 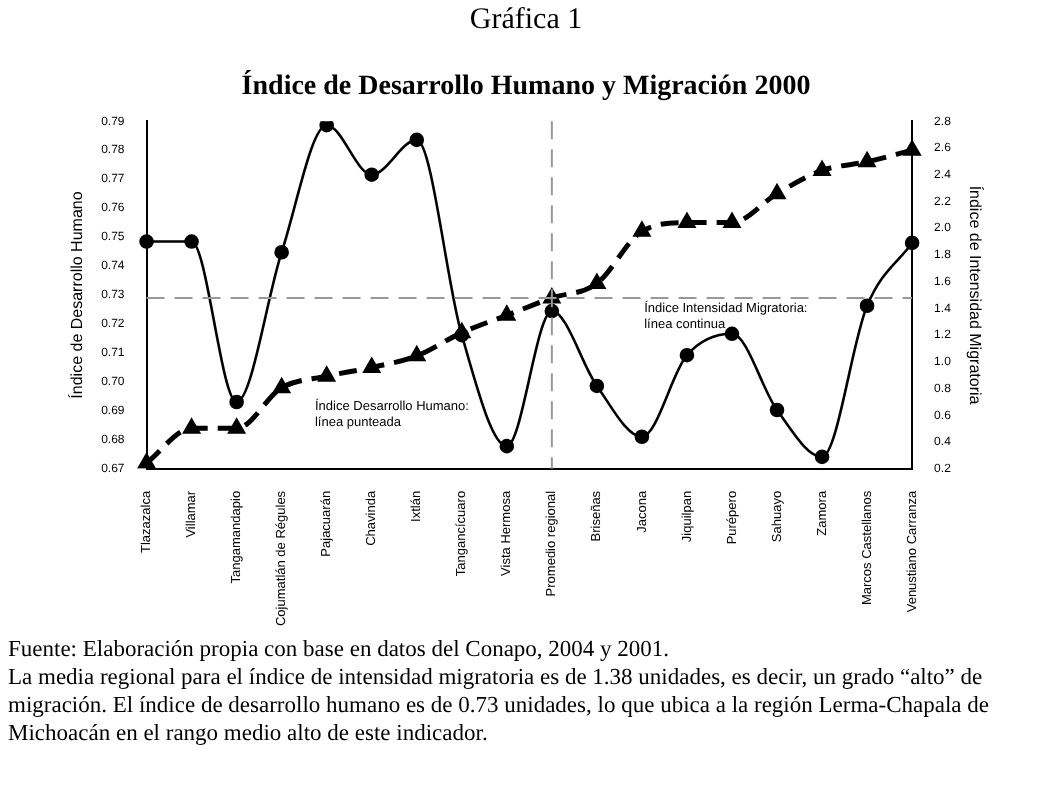 I want to click on chart-title: Gráfica 1, so click(x=526, y=22).